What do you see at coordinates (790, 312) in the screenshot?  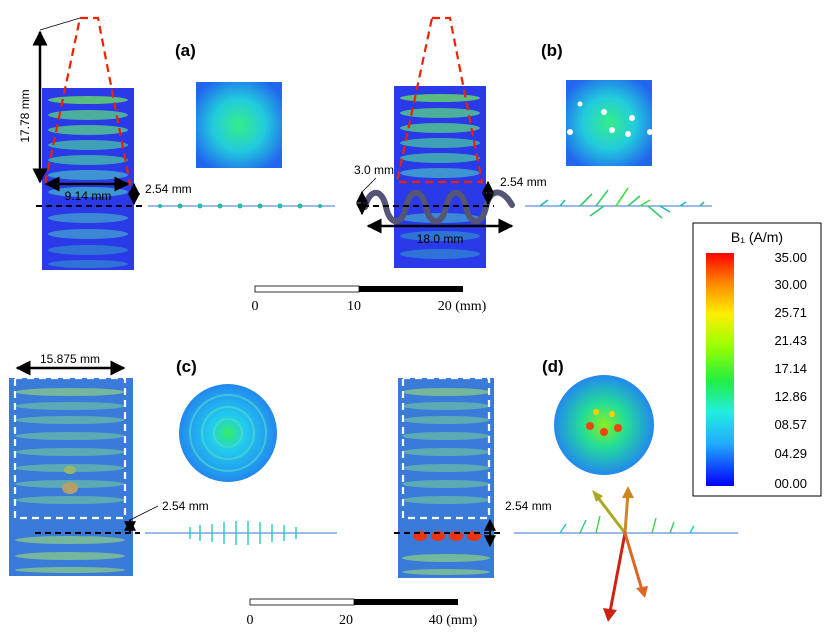 I see `legend-value-2: 25.71` at bounding box center [790, 312].